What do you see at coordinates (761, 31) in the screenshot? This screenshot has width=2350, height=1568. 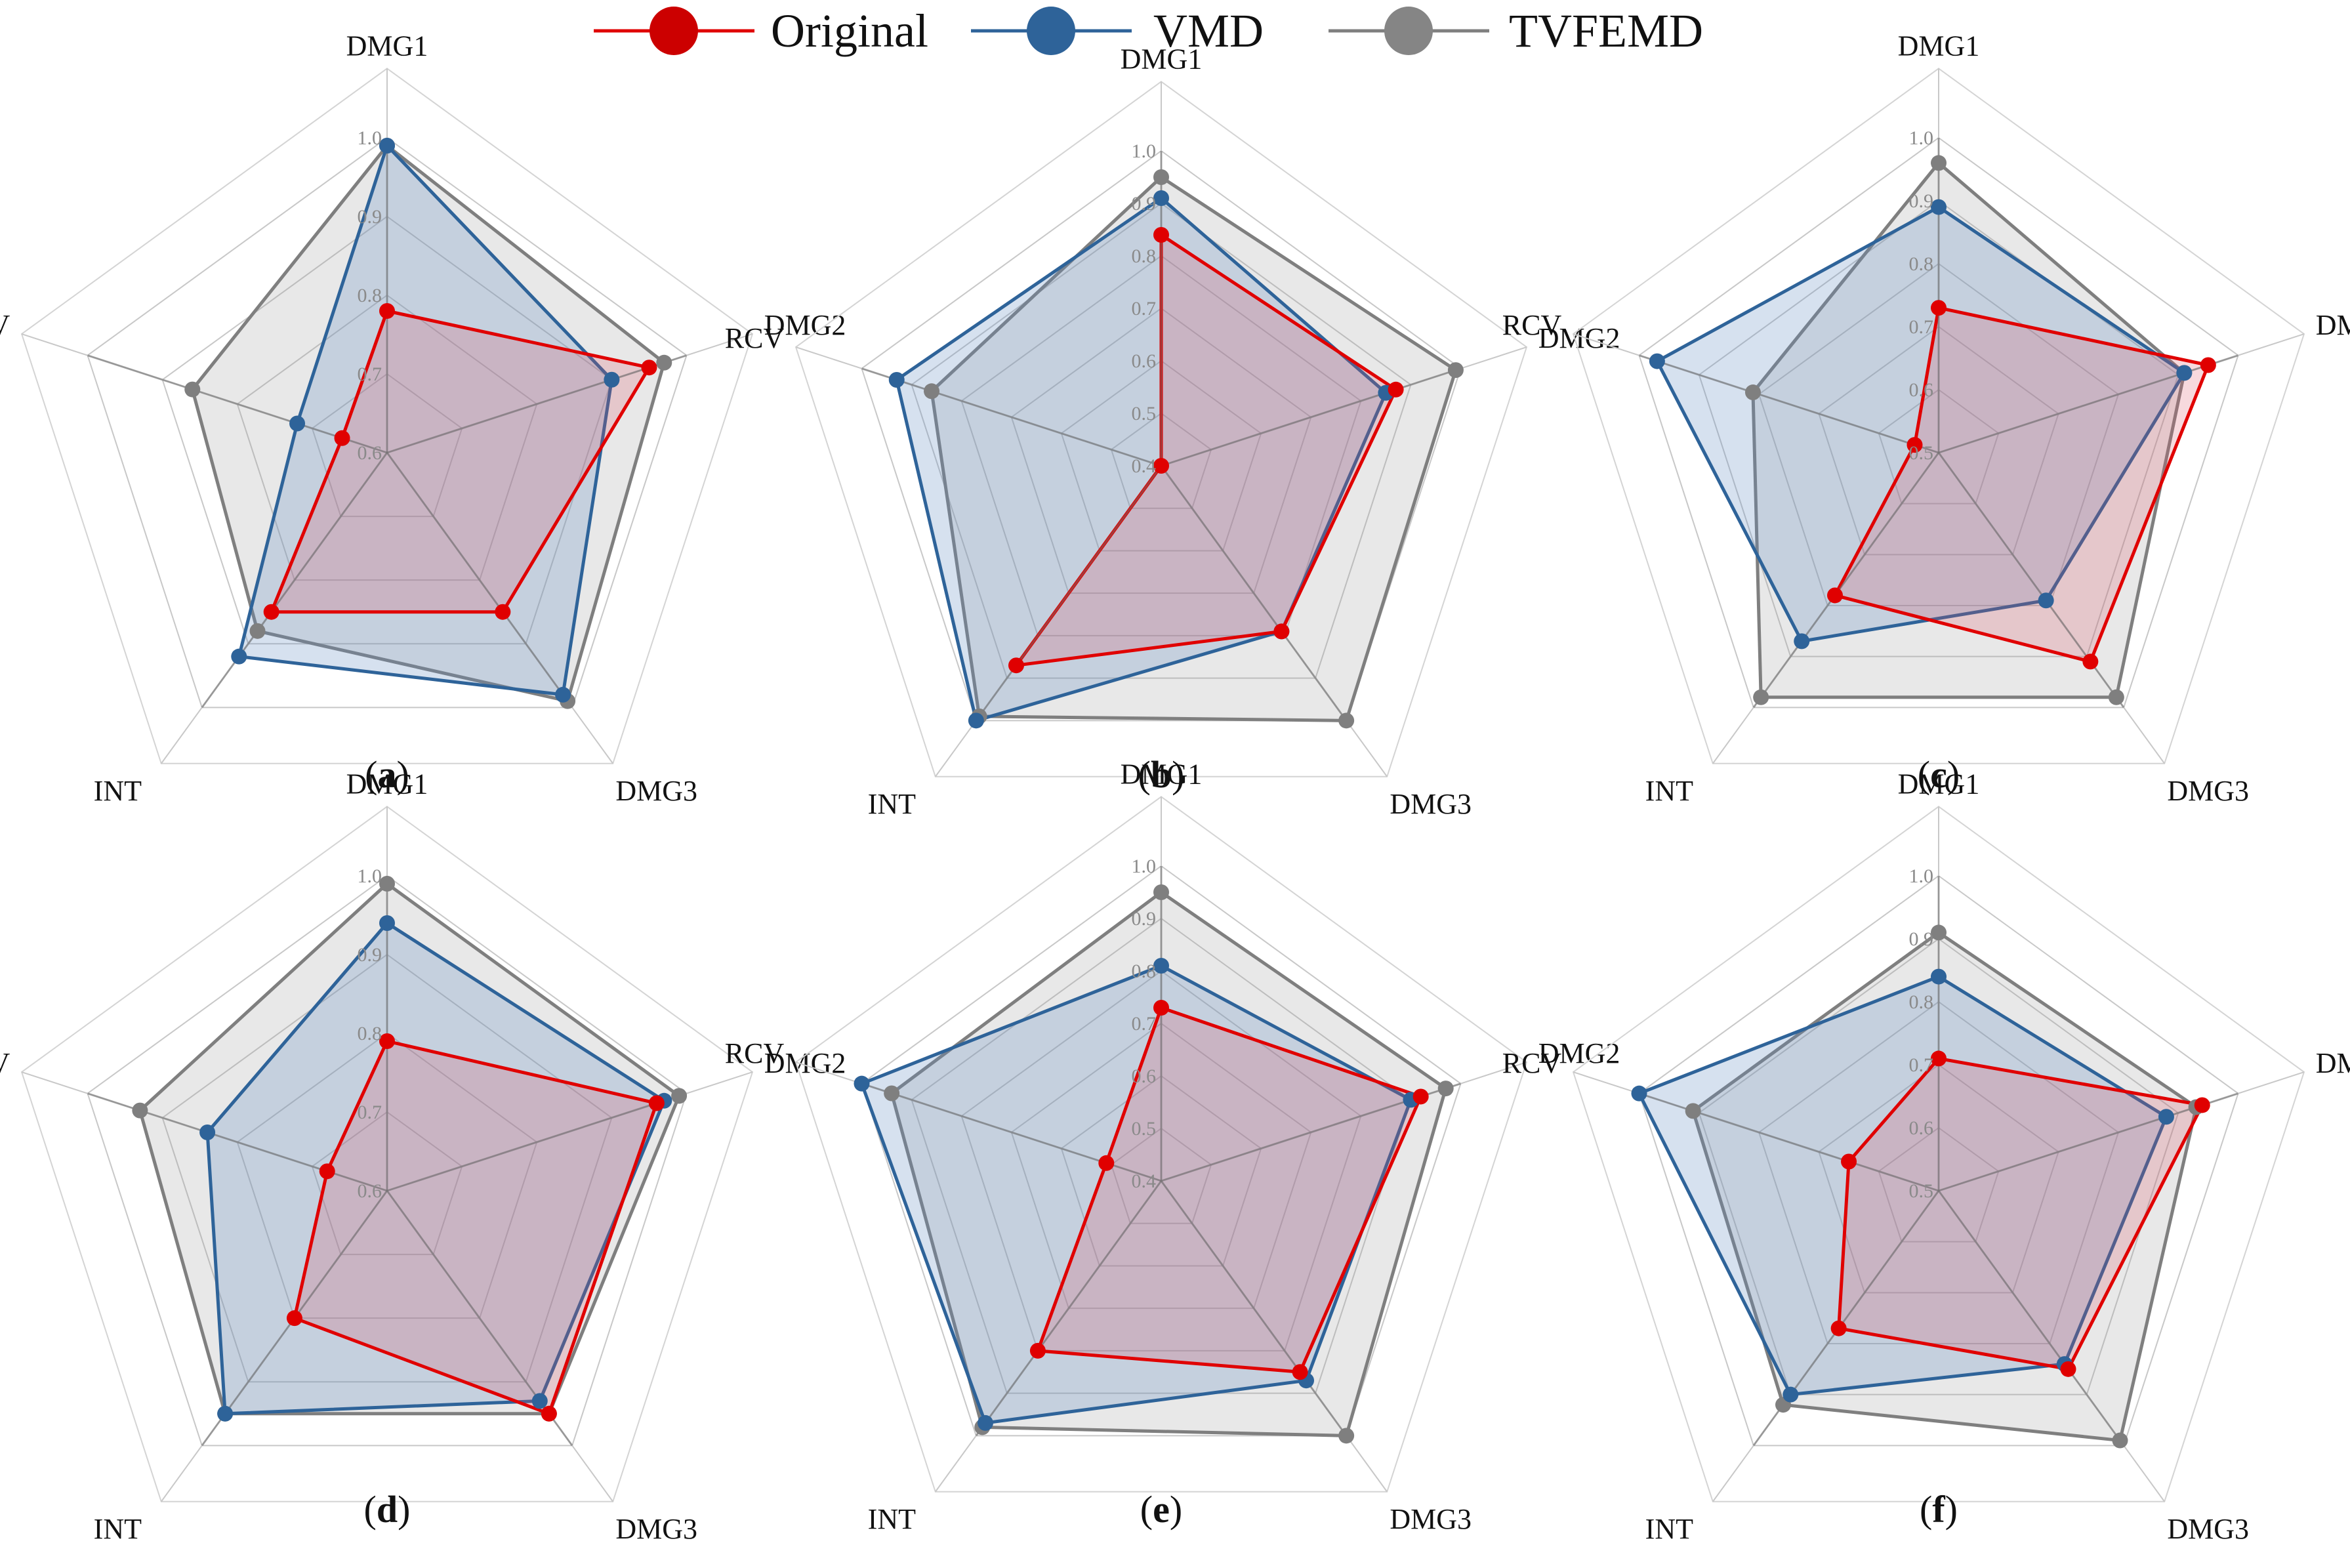 I see `legend-item-original: Original` at bounding box center [761, 31].